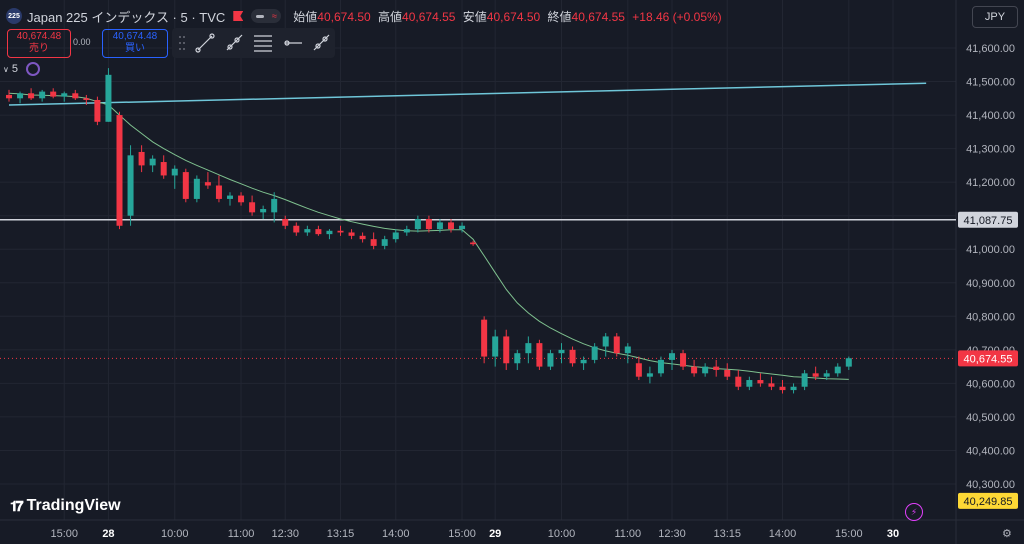 This screenshot has height=544, width=1024. What do you see at coordinates (234, 42) in the screenshot?
I see `ray-icon` at bounding box center [234, 42].